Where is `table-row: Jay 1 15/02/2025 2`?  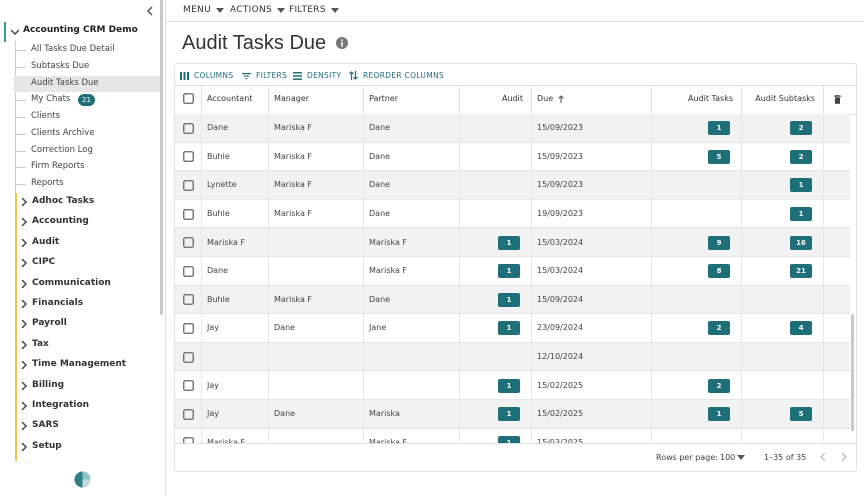 table-row: Jay 1 15/02/2025 2 is located at coordinates (512, 385).